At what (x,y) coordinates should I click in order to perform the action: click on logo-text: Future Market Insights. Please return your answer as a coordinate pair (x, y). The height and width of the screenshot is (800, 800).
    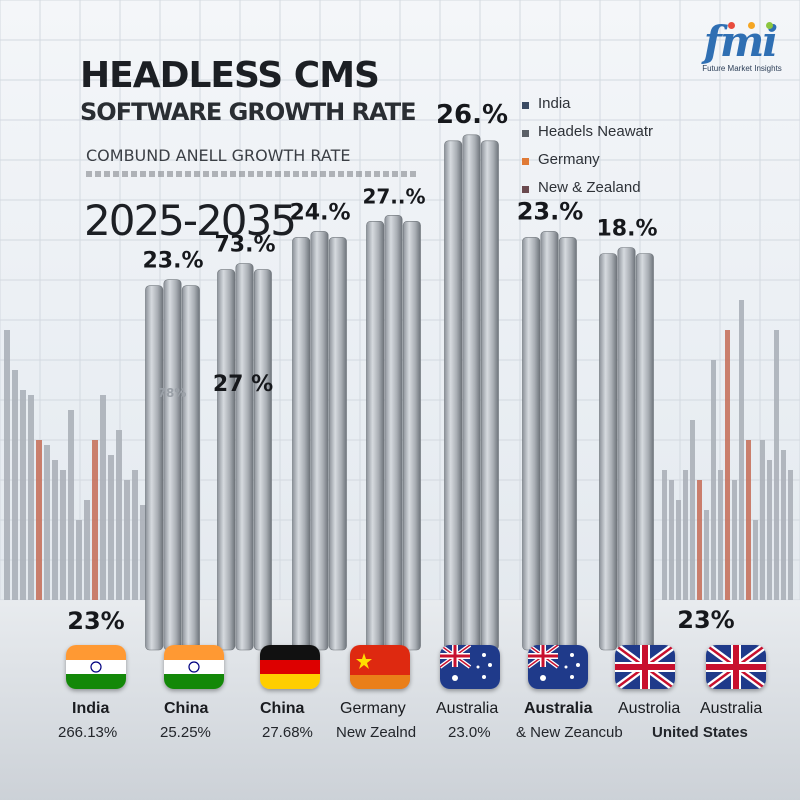
    Looking at the image, I should click on (742, 68).